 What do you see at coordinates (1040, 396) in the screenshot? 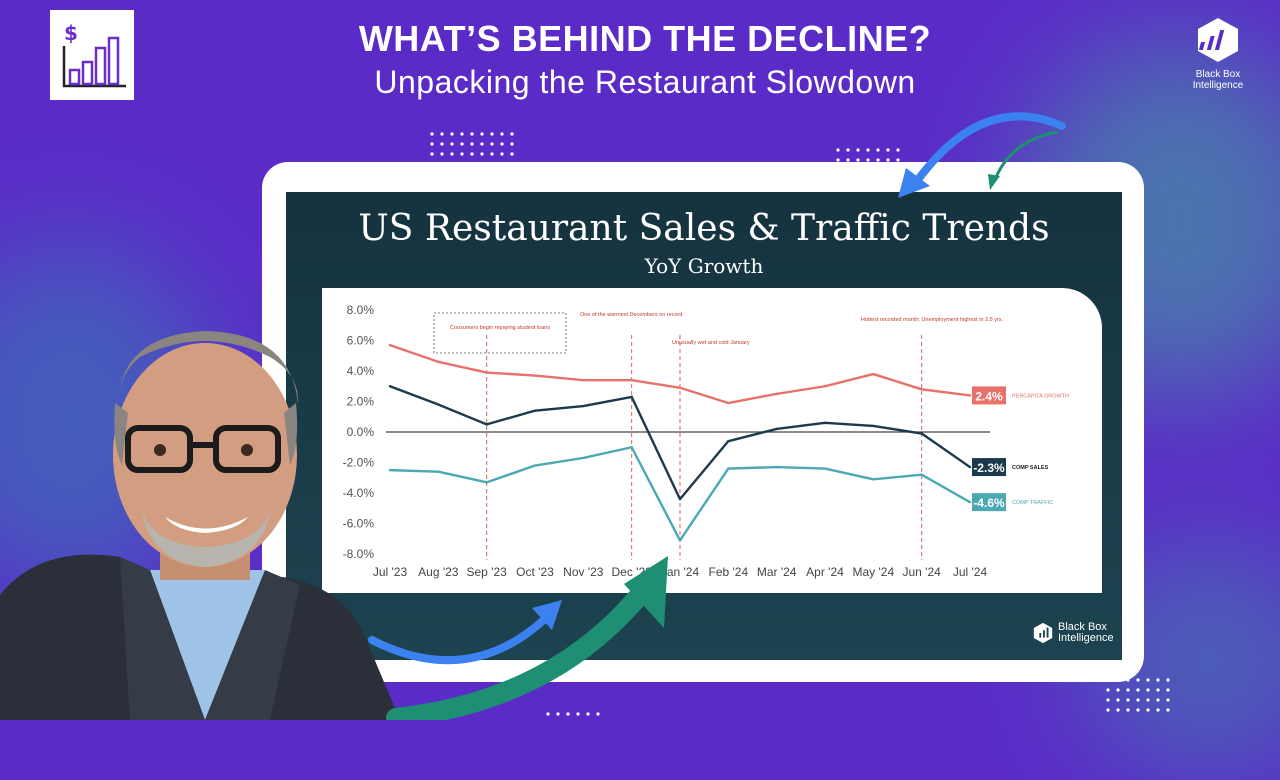
I see `series-label: PERCAPITA GROWTH` at bounding box center [1040, 396].